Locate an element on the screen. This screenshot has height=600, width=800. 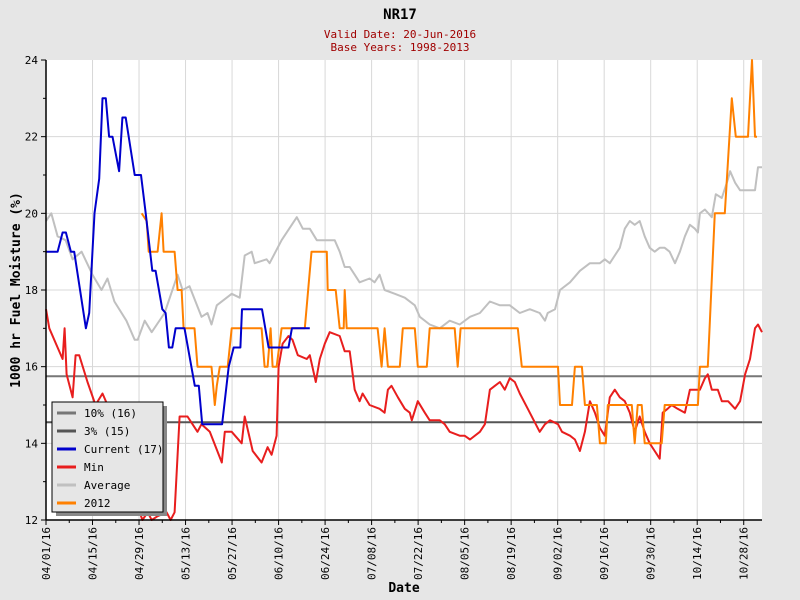
x-tick-label: 07/08/16 is located at coordinates (372, 553).